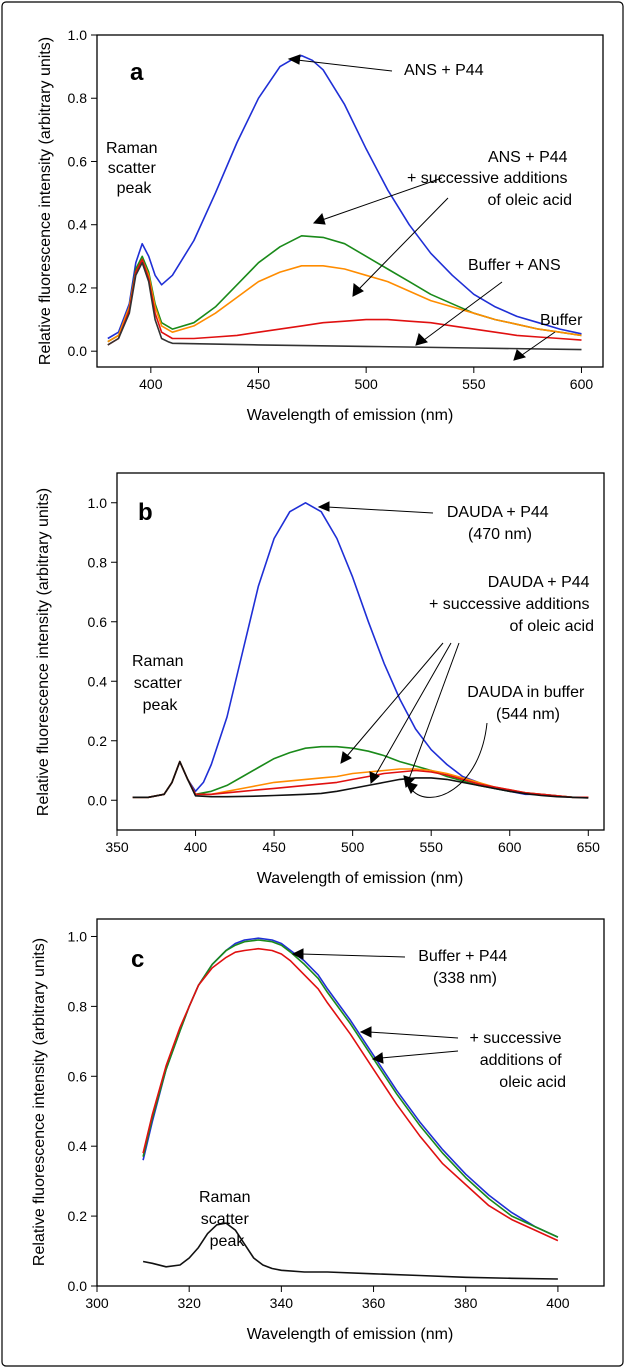 This screenshot has width=625, height=1368. I want to click on panel-c-xlabel: Wavelength of emission (nm), so click(350, 1334).